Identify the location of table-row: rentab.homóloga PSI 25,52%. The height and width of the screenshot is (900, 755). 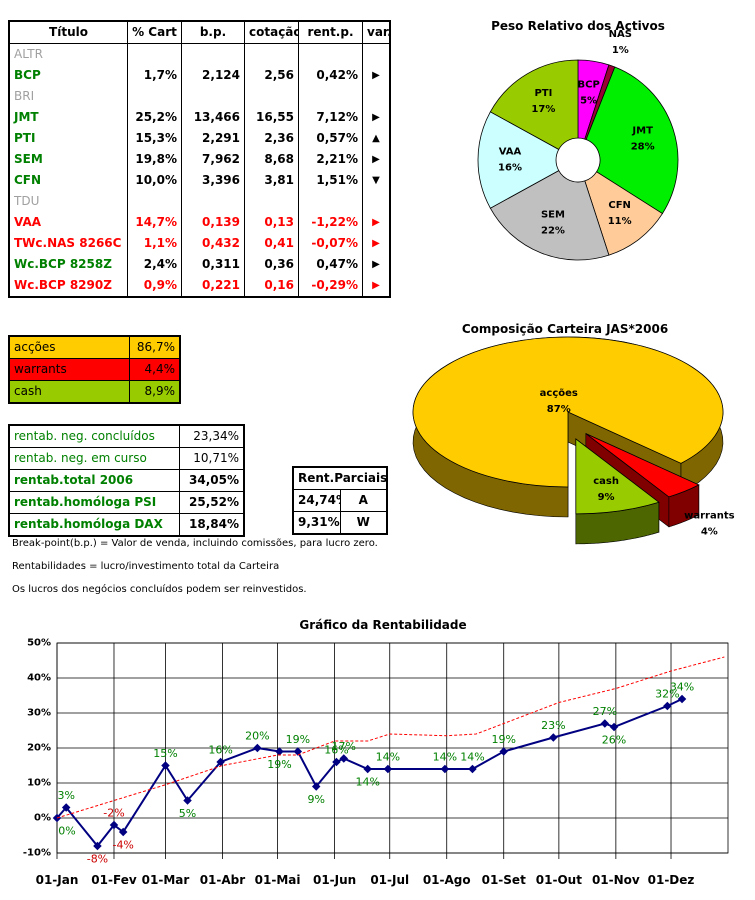
(126, 502).